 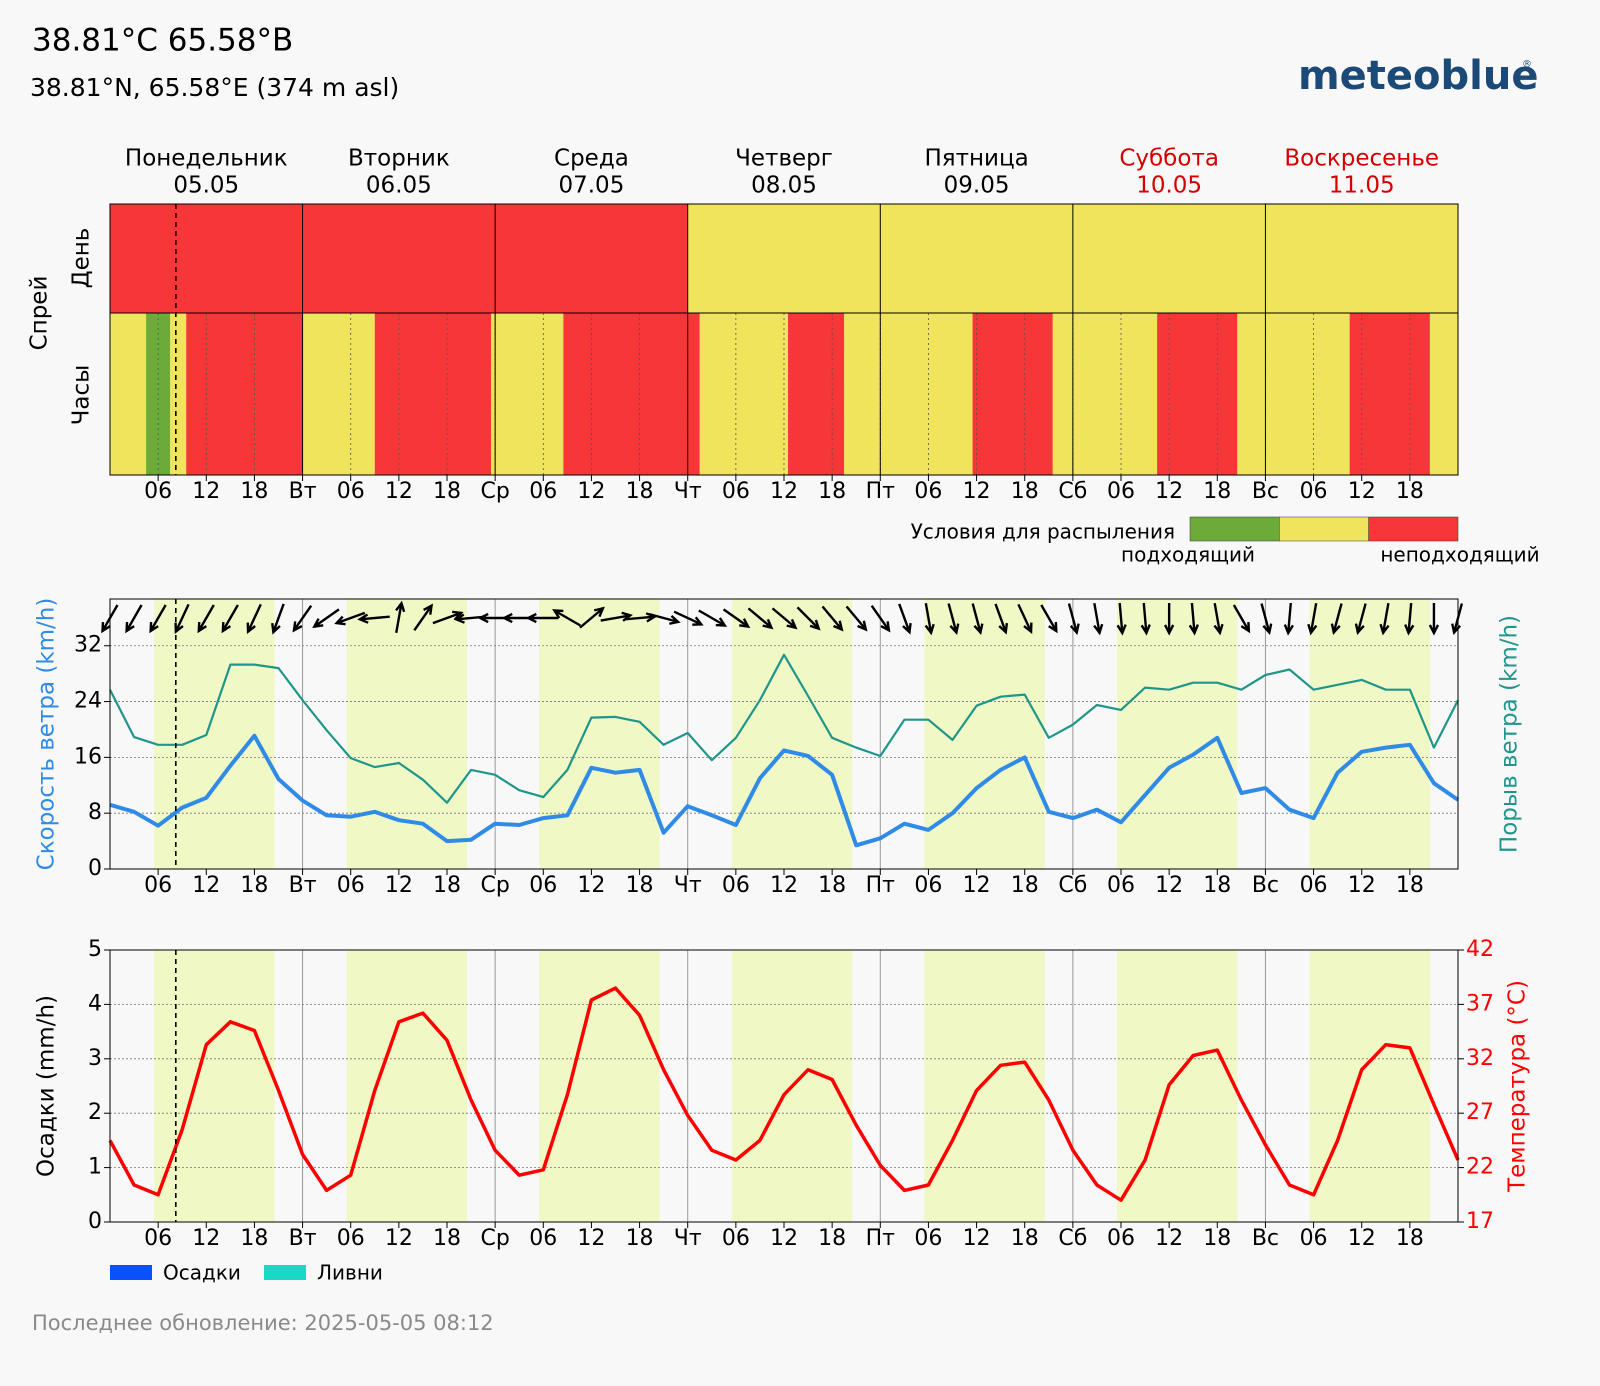 I want to click on y-tick-label: 2, so click(x=95, y=1112).